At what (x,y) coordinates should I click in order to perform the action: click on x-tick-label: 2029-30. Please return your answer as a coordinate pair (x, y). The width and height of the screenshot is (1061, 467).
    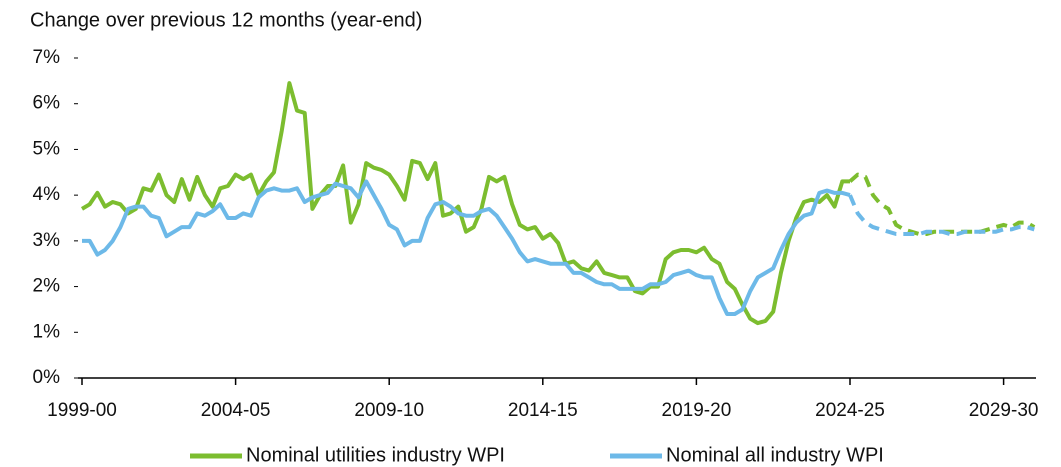
    Looking at the image, I should click on (1004, 410).